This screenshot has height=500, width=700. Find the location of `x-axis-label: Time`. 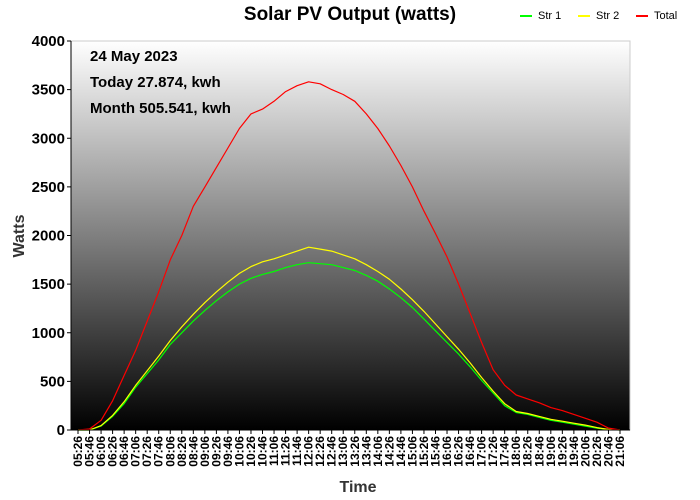

x-axis-label: Time is located at coordinates (357, 487).